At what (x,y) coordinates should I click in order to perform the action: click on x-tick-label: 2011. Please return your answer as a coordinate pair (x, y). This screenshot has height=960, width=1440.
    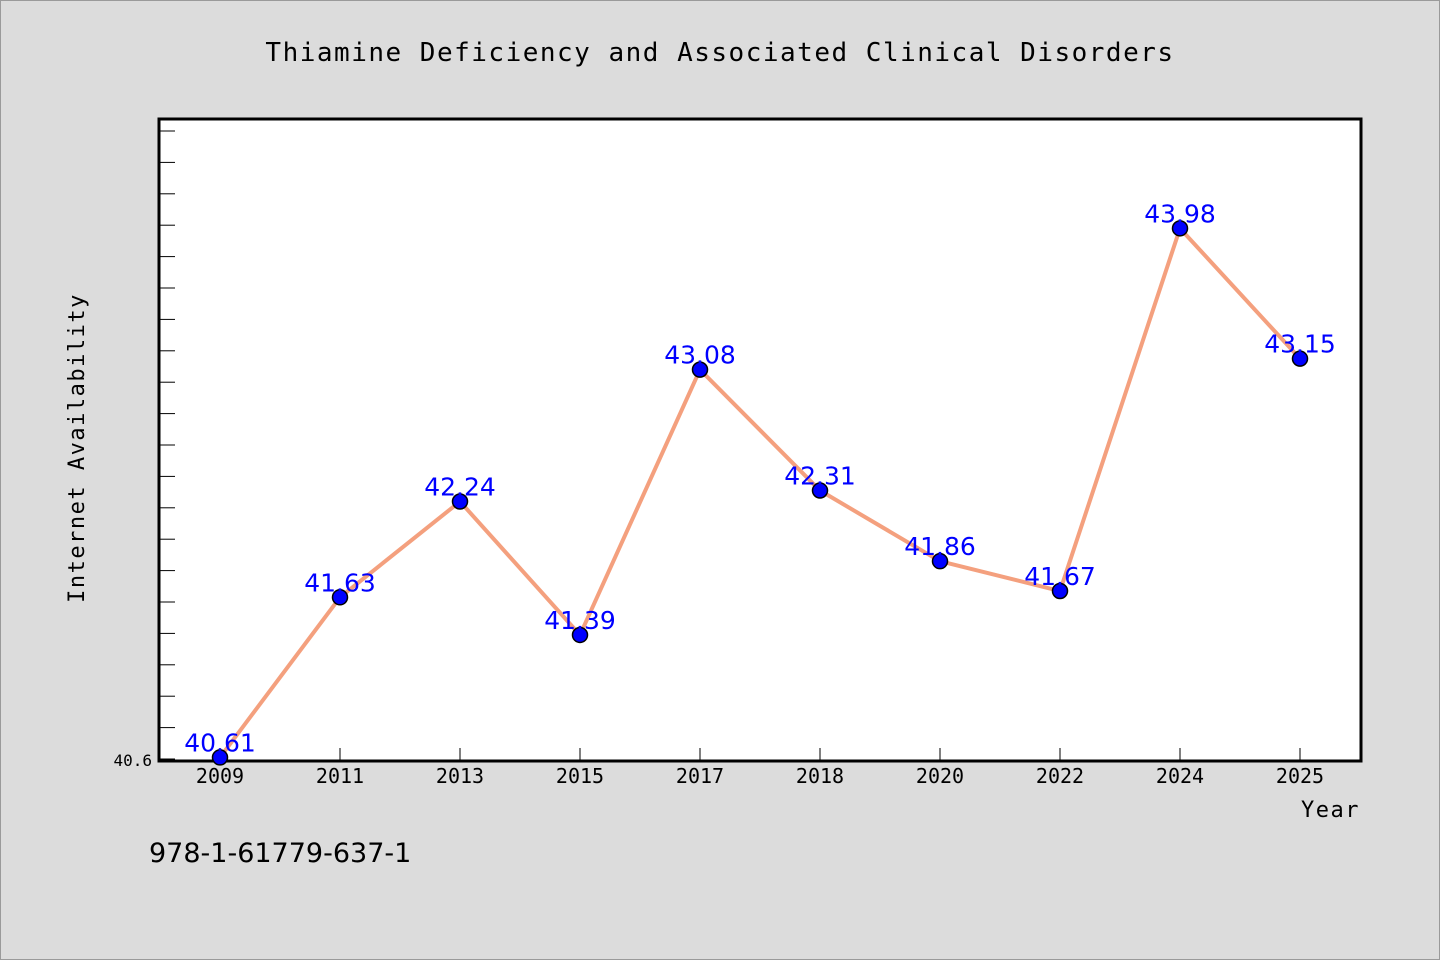
    Looking at the image, I should click on (340, 776).